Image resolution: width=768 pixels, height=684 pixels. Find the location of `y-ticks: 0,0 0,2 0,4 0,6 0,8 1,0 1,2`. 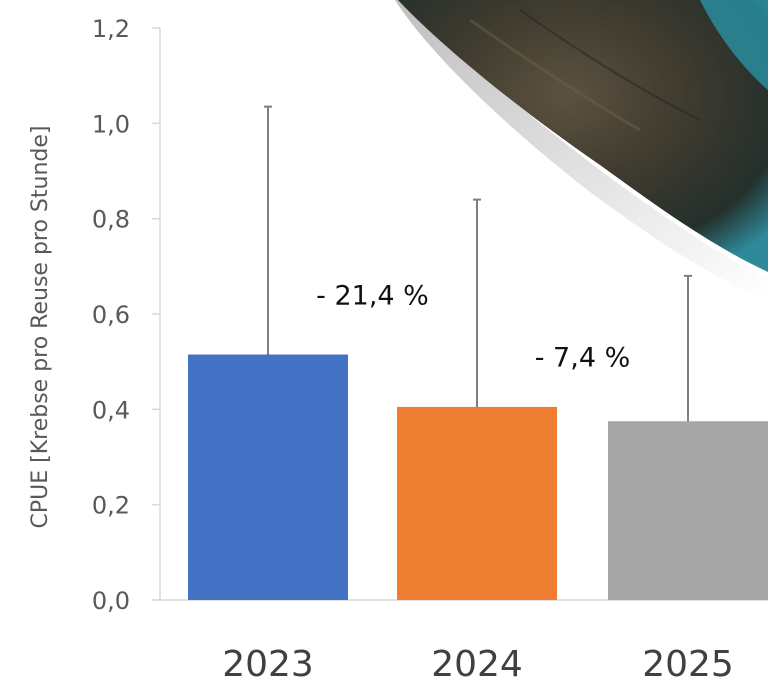

y-ticks: 0,0 0,2 0,4 0,6 0,8 1,0 1,2 is located at coordinates (126, 315).